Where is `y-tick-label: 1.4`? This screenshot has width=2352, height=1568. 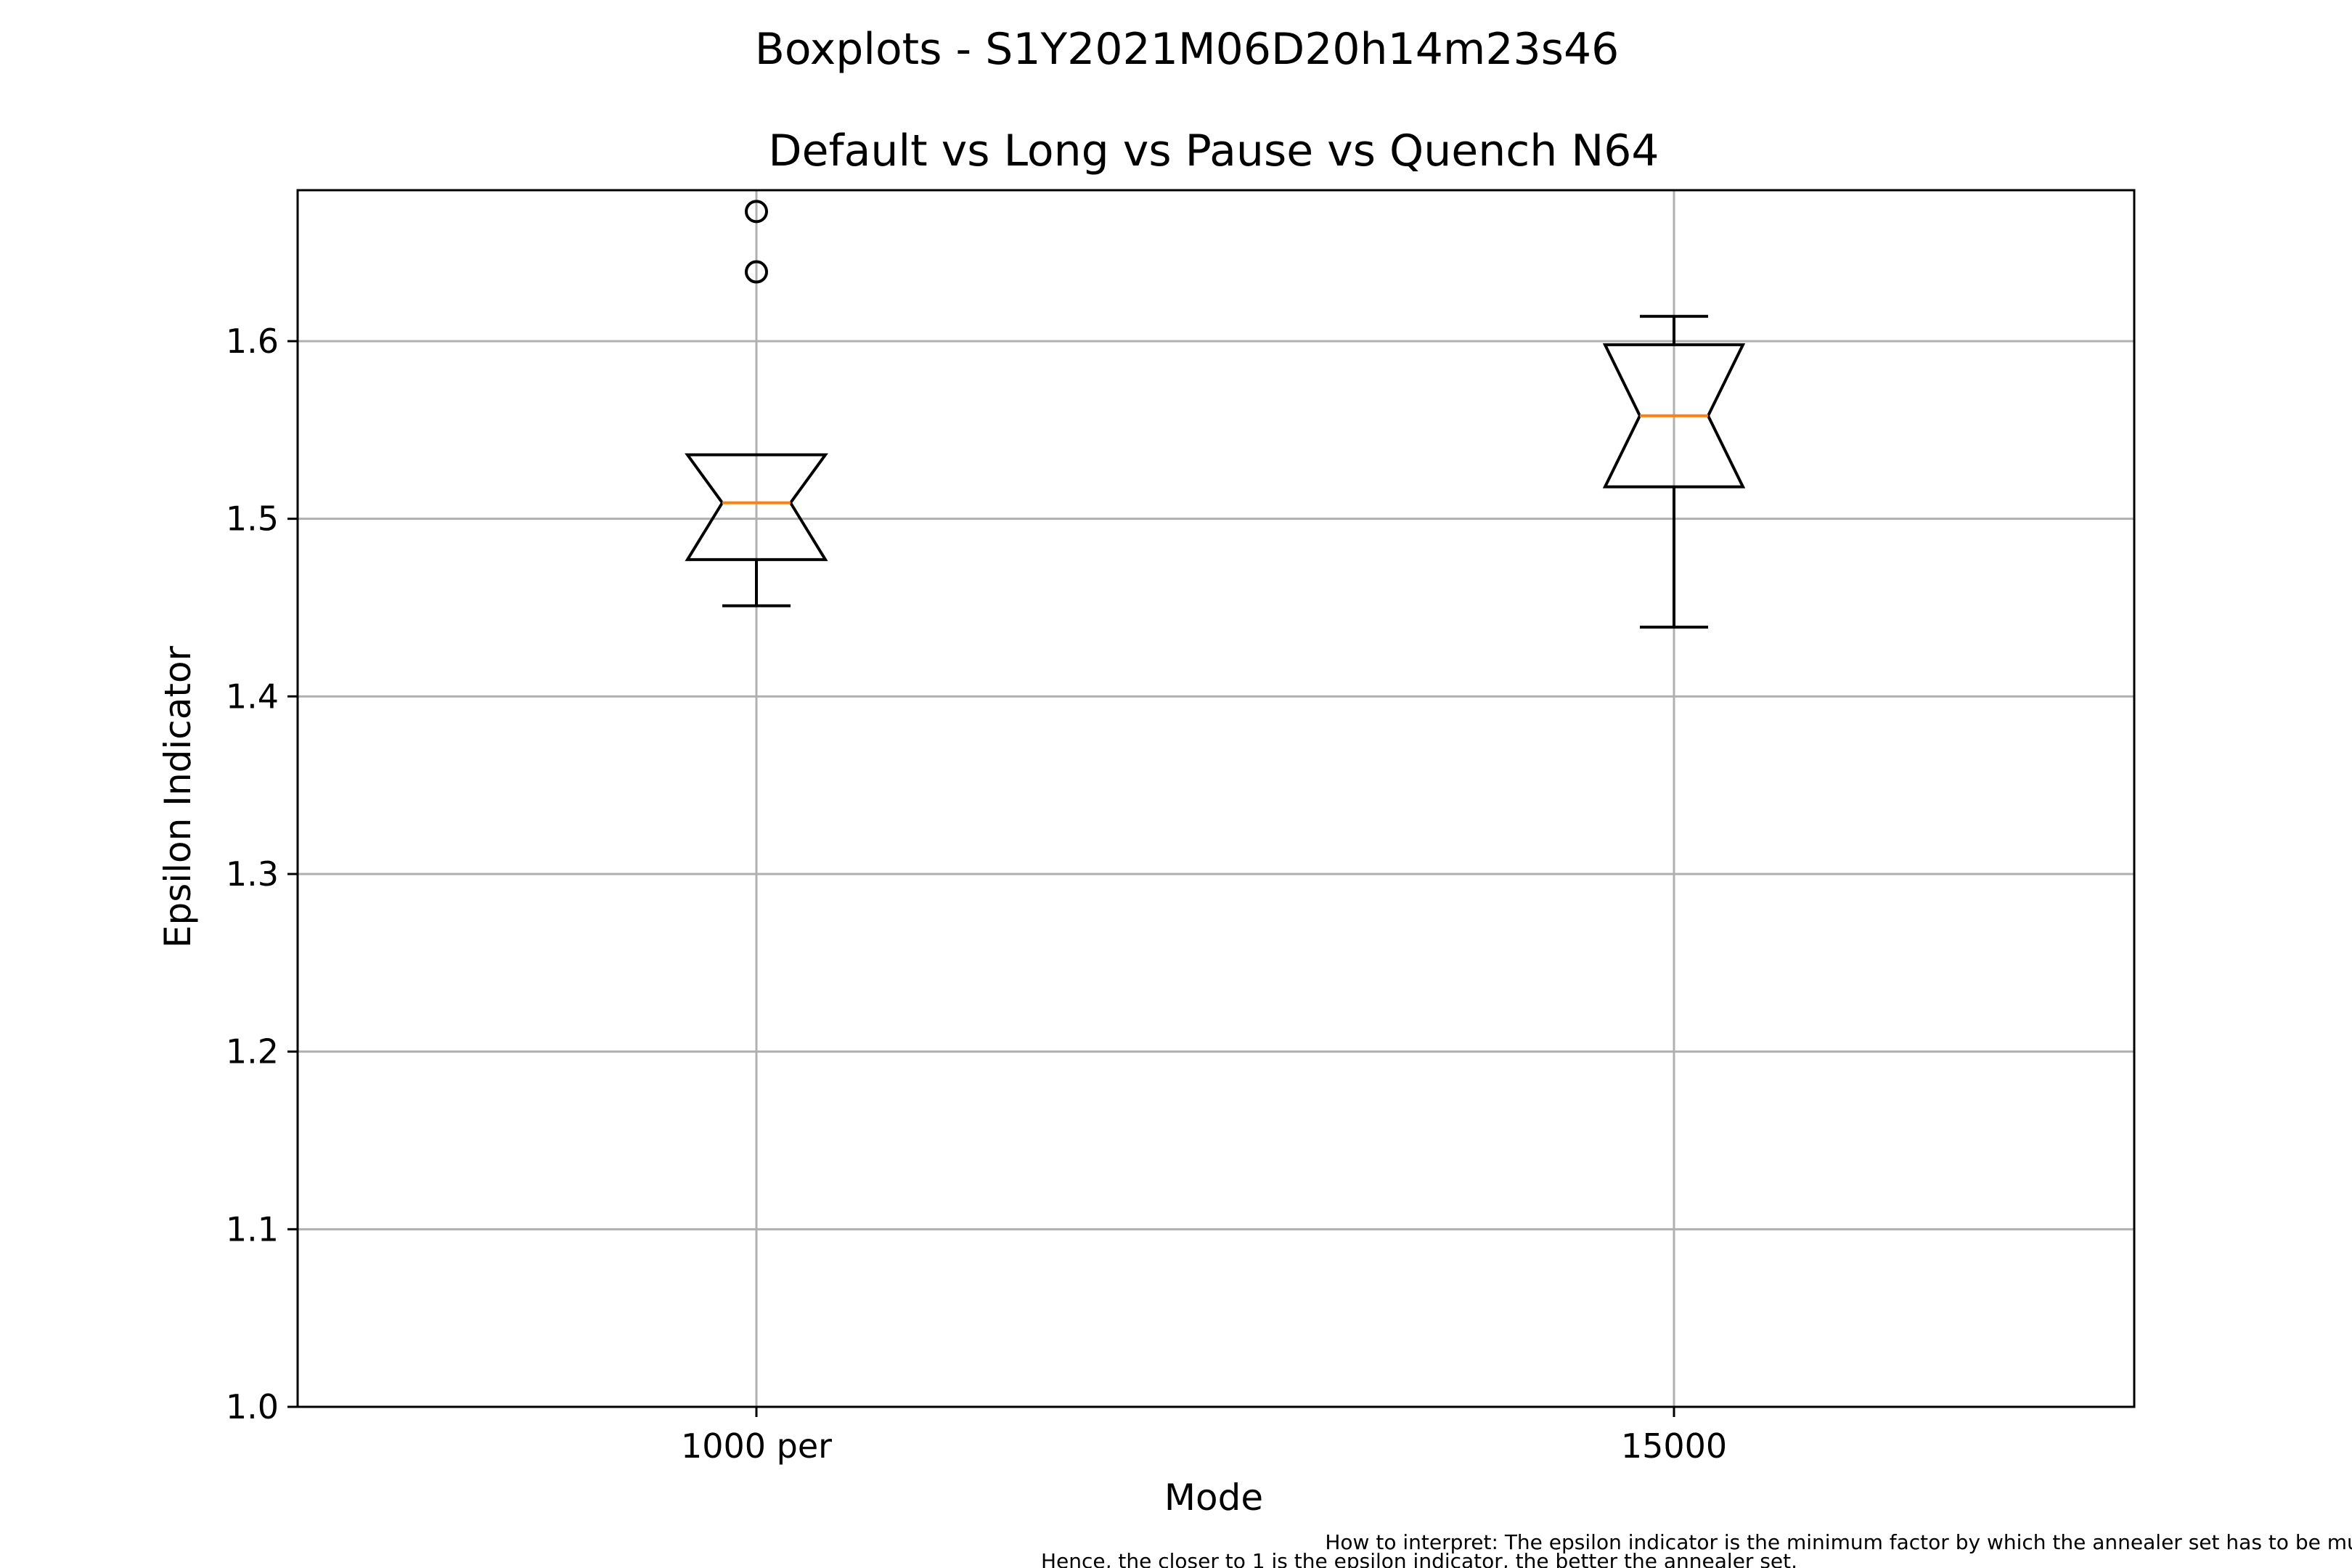 y-tick-label: 1.4 is located at coordinates (253, 697).